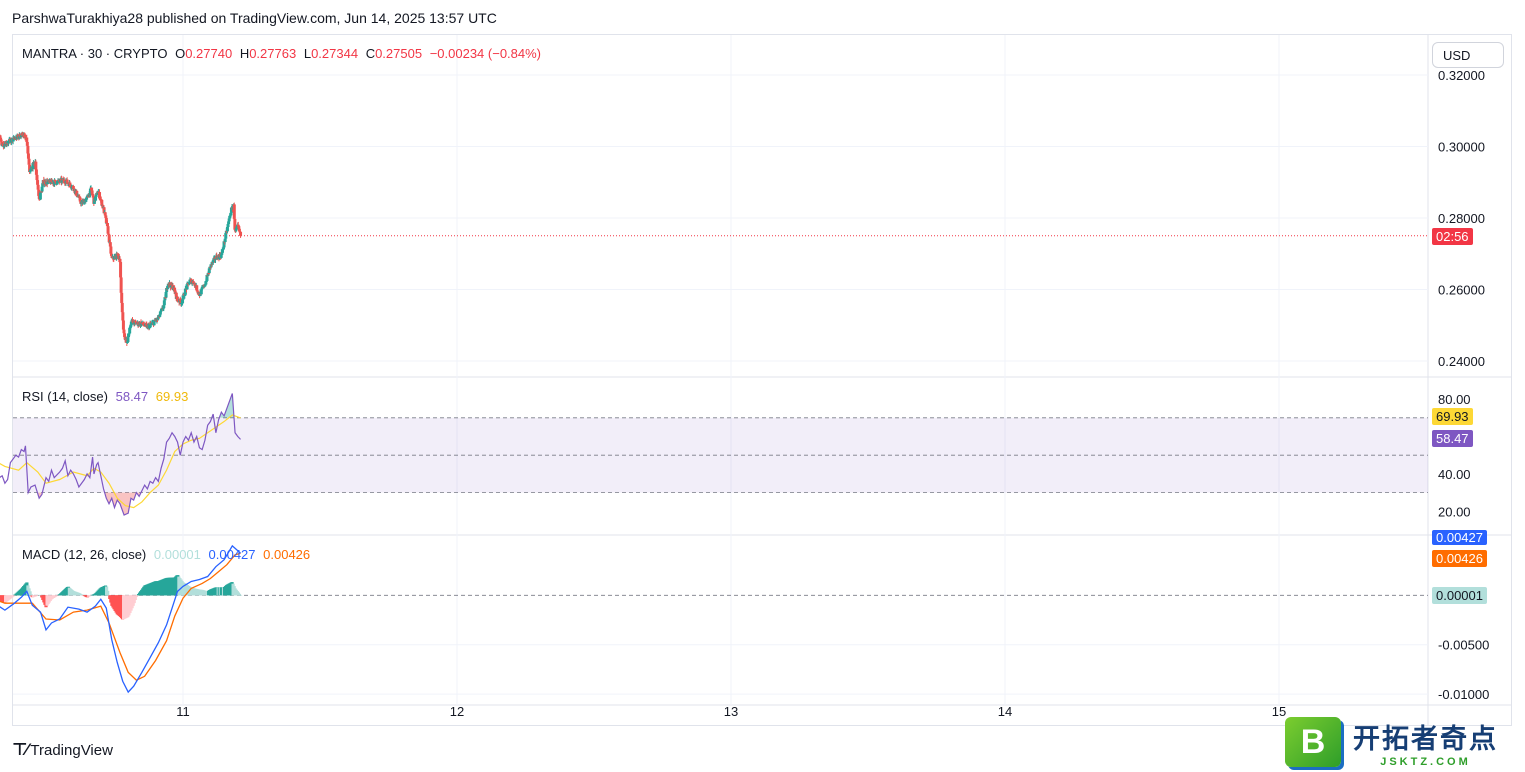  Describe the element at coordinates (1459, 595) in the screenshot. I see `hist-tag: 0.00001` at that location.